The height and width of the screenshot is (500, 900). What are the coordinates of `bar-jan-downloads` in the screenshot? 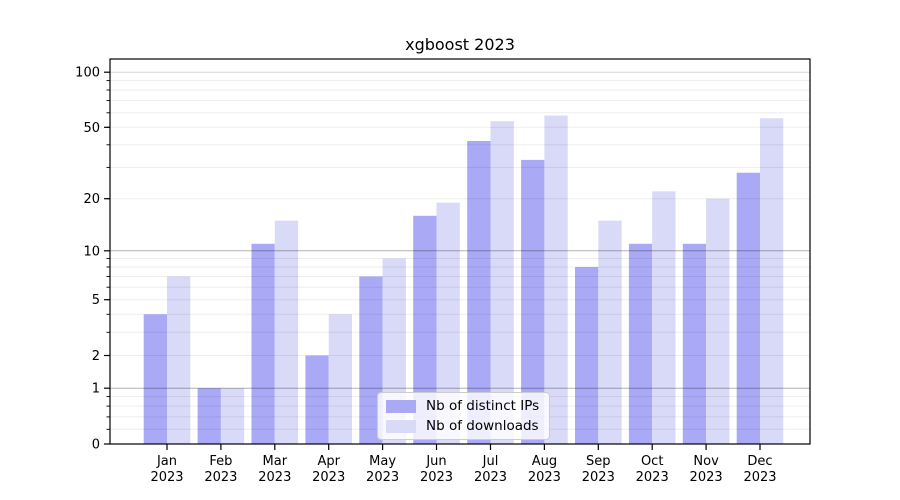 It's located at (179, 360).